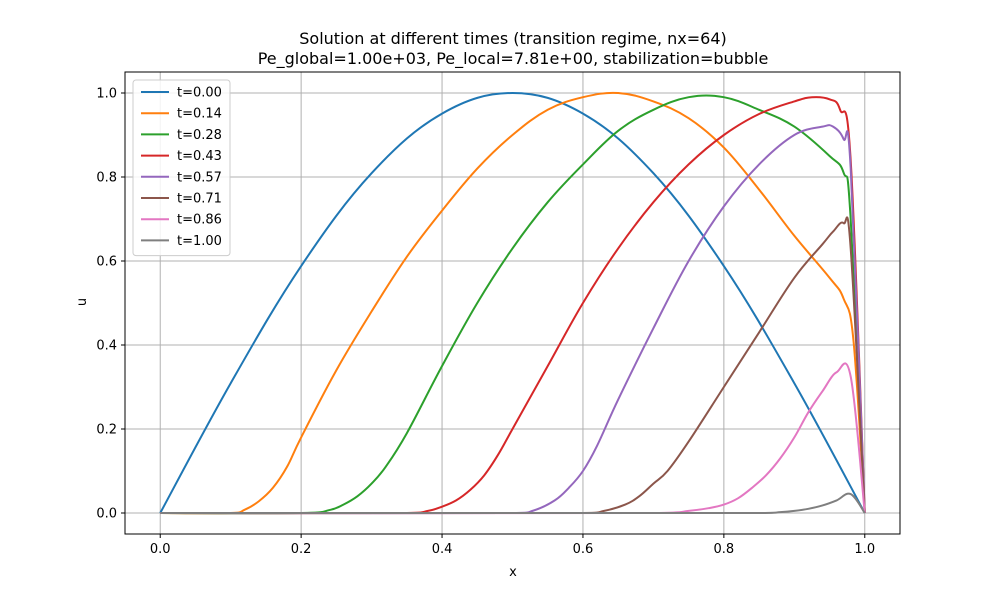 The width and height of the screenshot is (1000, 600). Describe the element at coordinates (110, 304) in the screenshot. I see `y-axis-ticks: 0.0 0.2 0.4 0.6 0.8 1.0` at that location.